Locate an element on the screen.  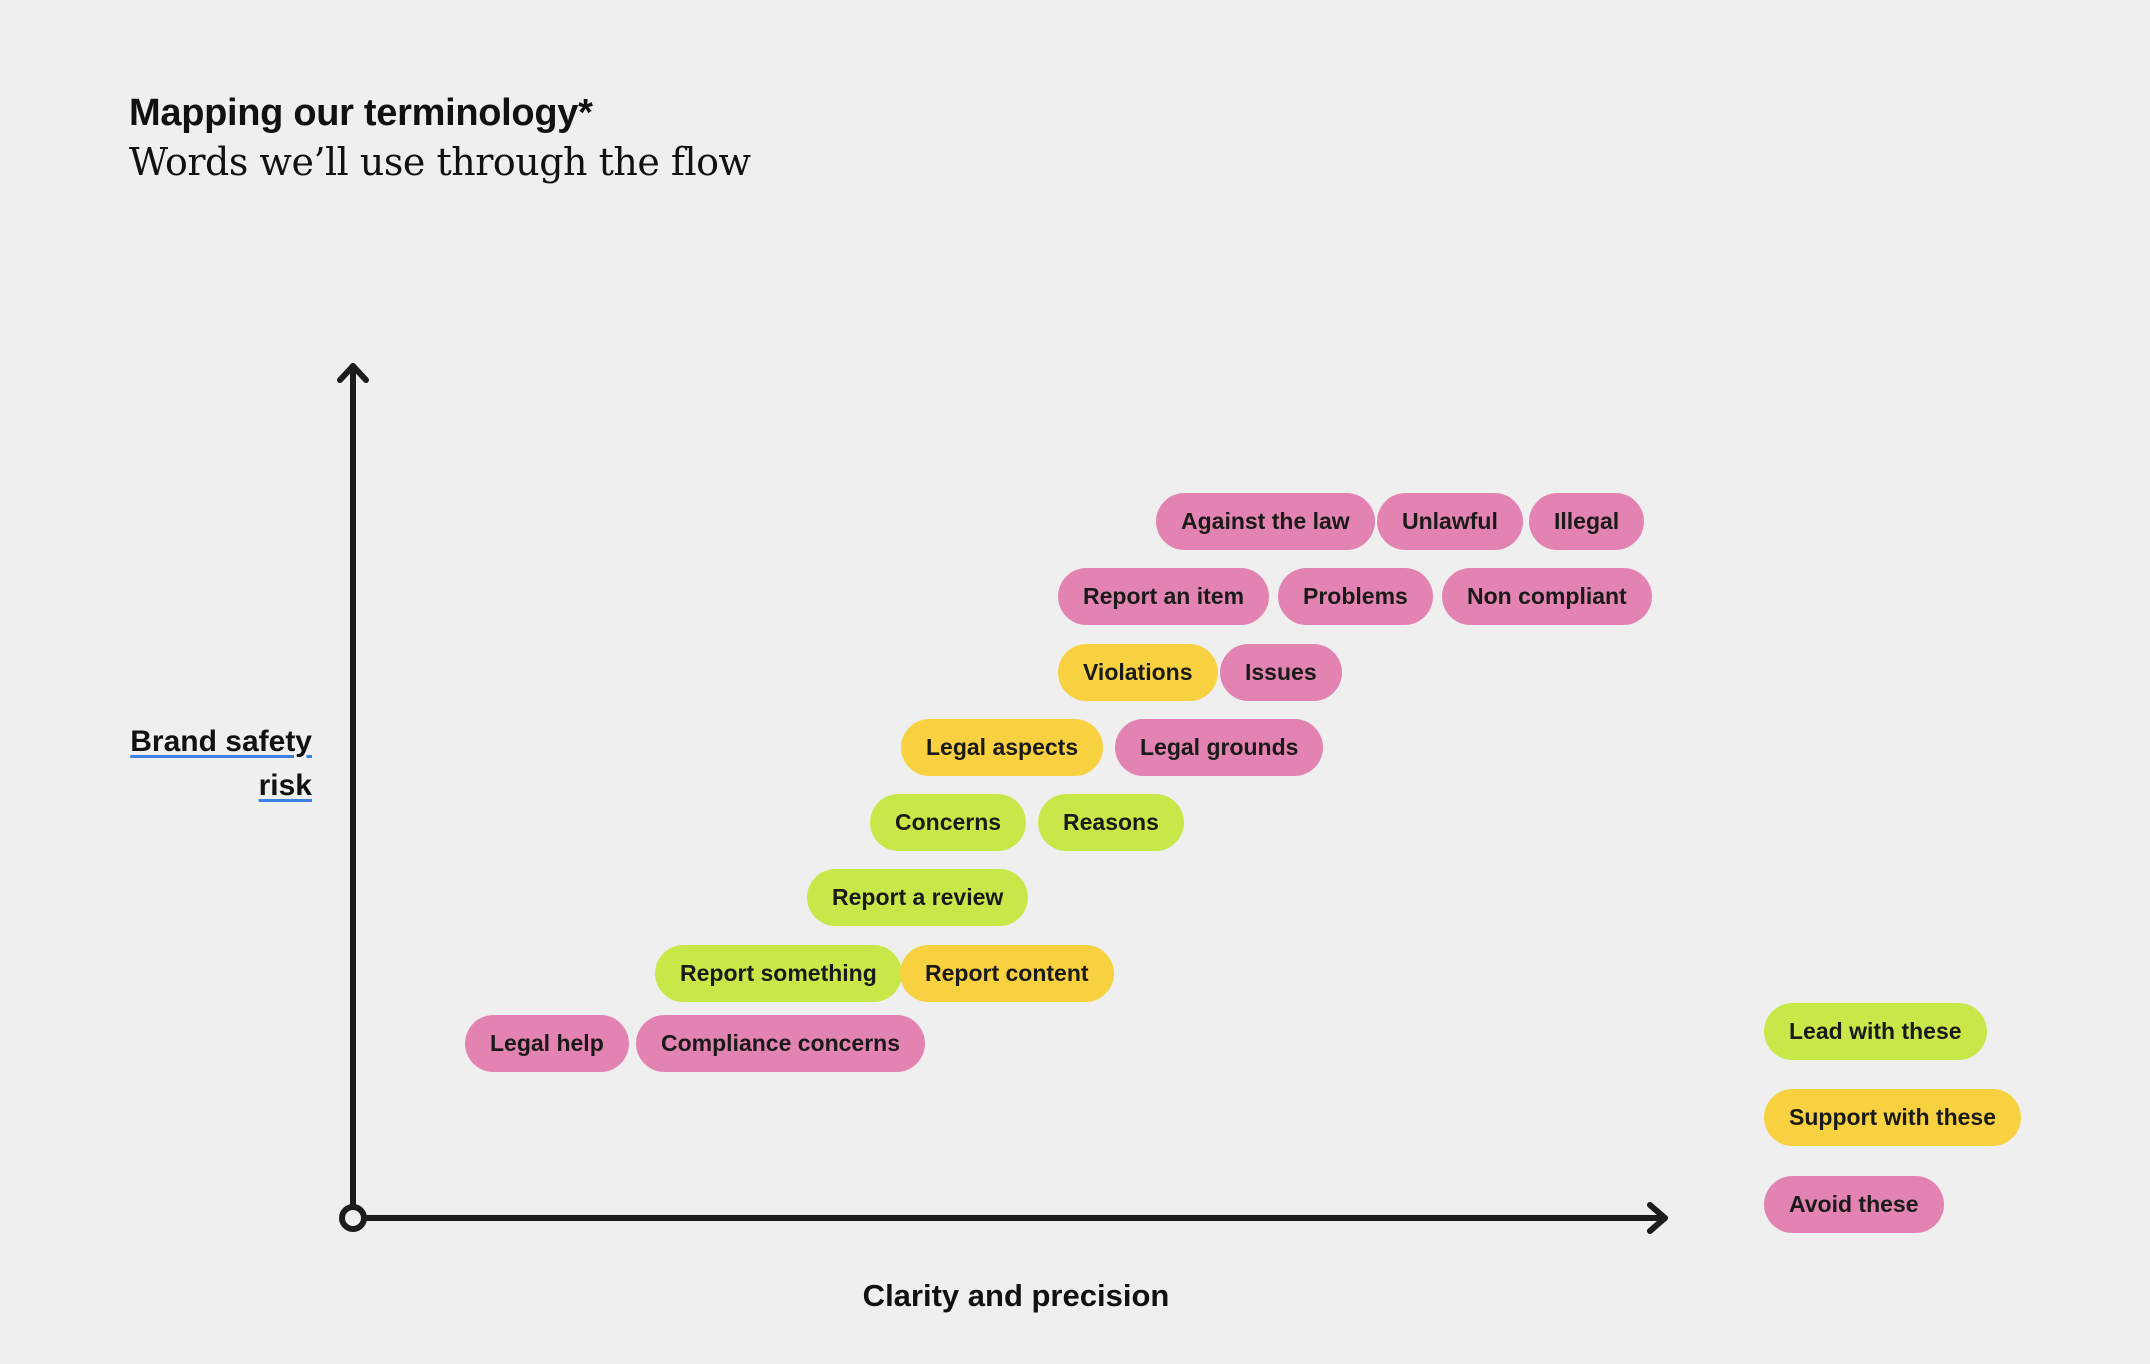
term-pill: Report content is located at coordinates (1007, 973).